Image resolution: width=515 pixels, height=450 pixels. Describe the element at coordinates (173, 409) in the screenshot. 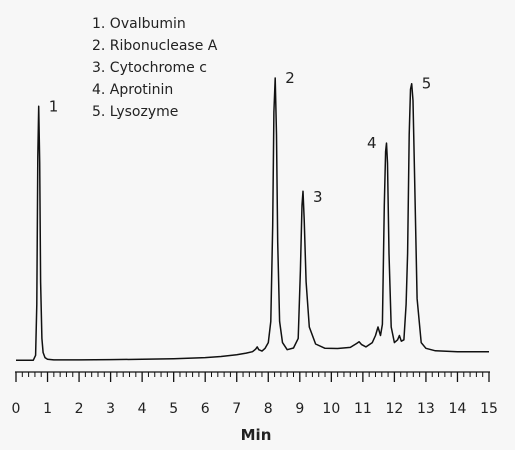

I see `x-tick-label: 5` at that location.